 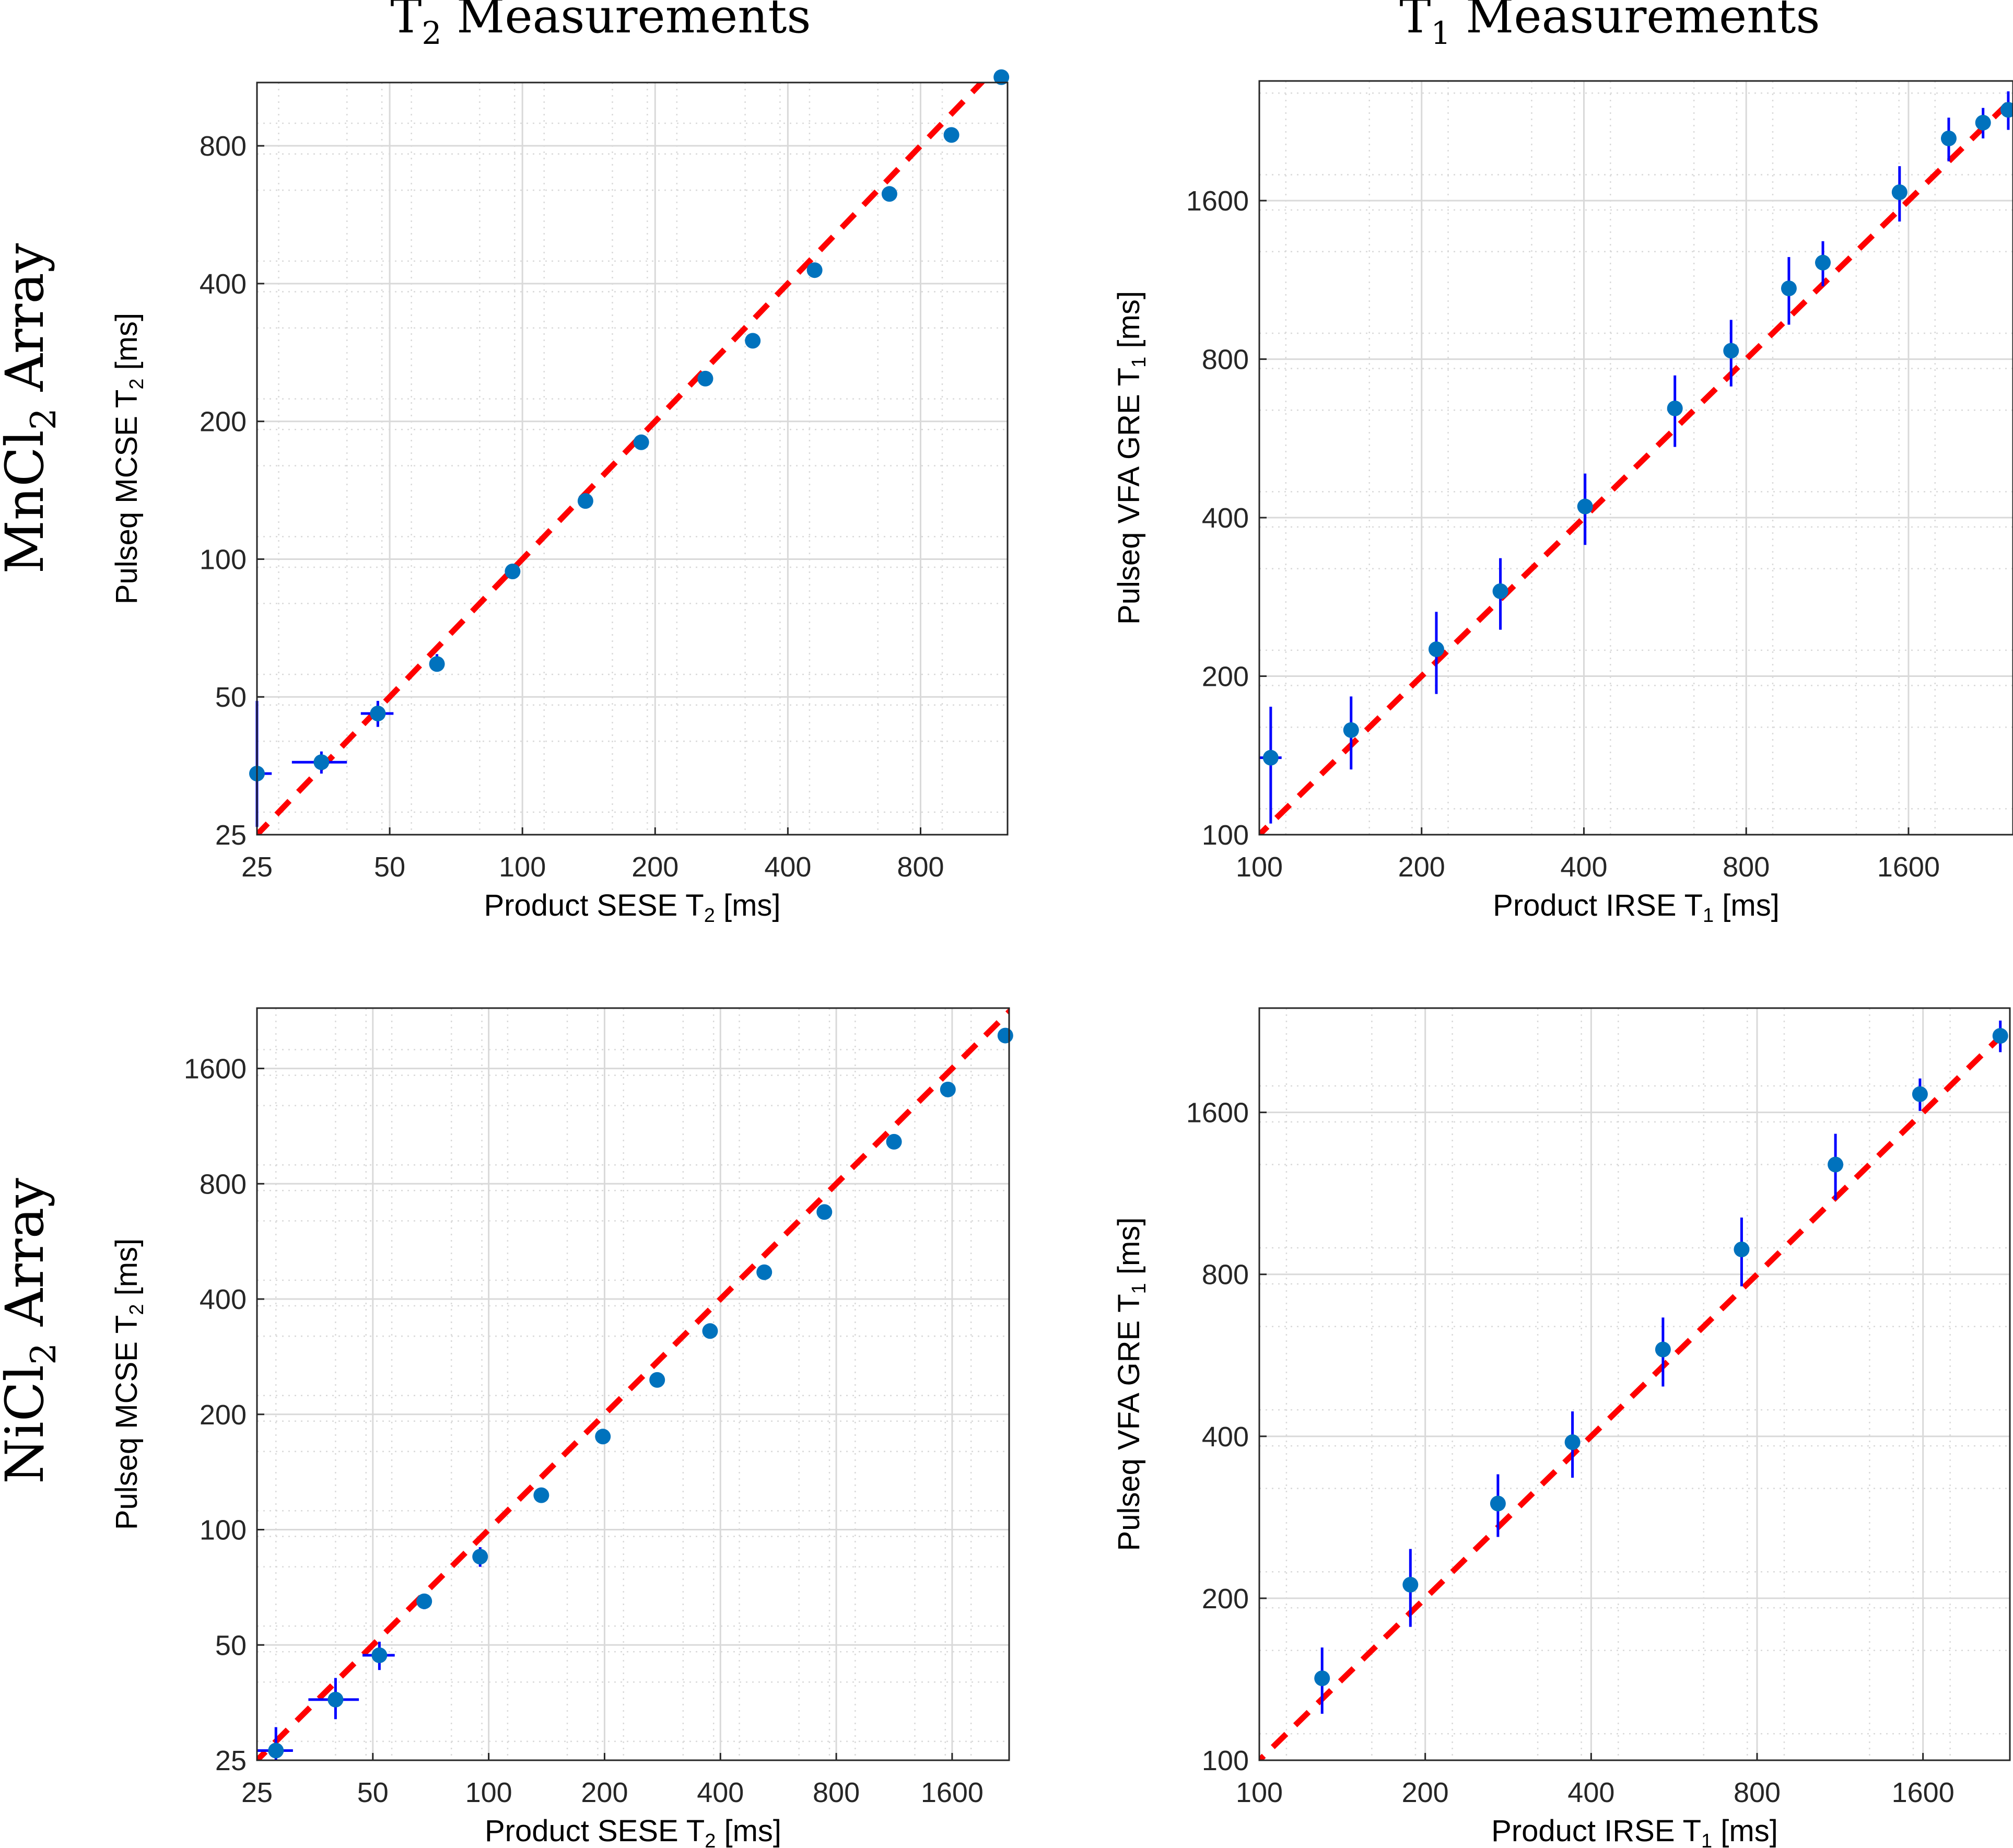 I want to click on y-axis-label-sub: 1, so click(x=1139, y=363).